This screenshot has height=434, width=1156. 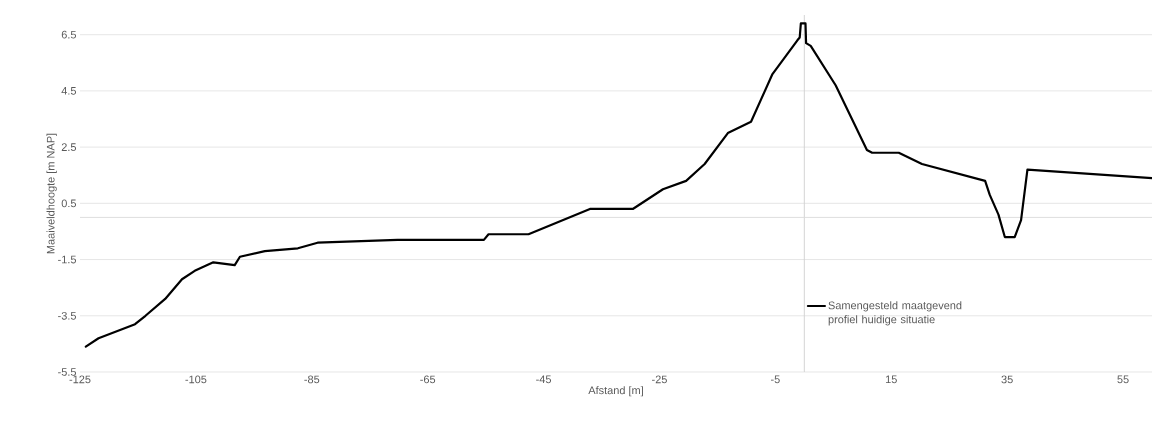 I want to click on y-tick-label: 6.5, so click(x=69, y=34).